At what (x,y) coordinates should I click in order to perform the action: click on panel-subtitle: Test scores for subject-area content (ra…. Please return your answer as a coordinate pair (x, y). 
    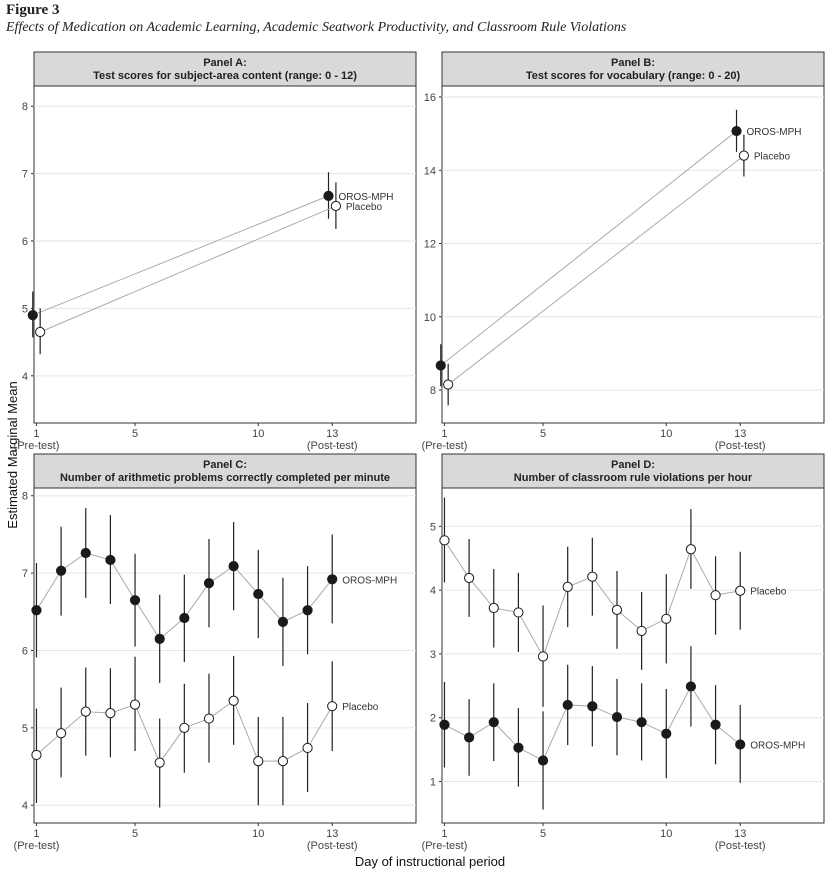
    Looking at the image, I should click on (225, 76).